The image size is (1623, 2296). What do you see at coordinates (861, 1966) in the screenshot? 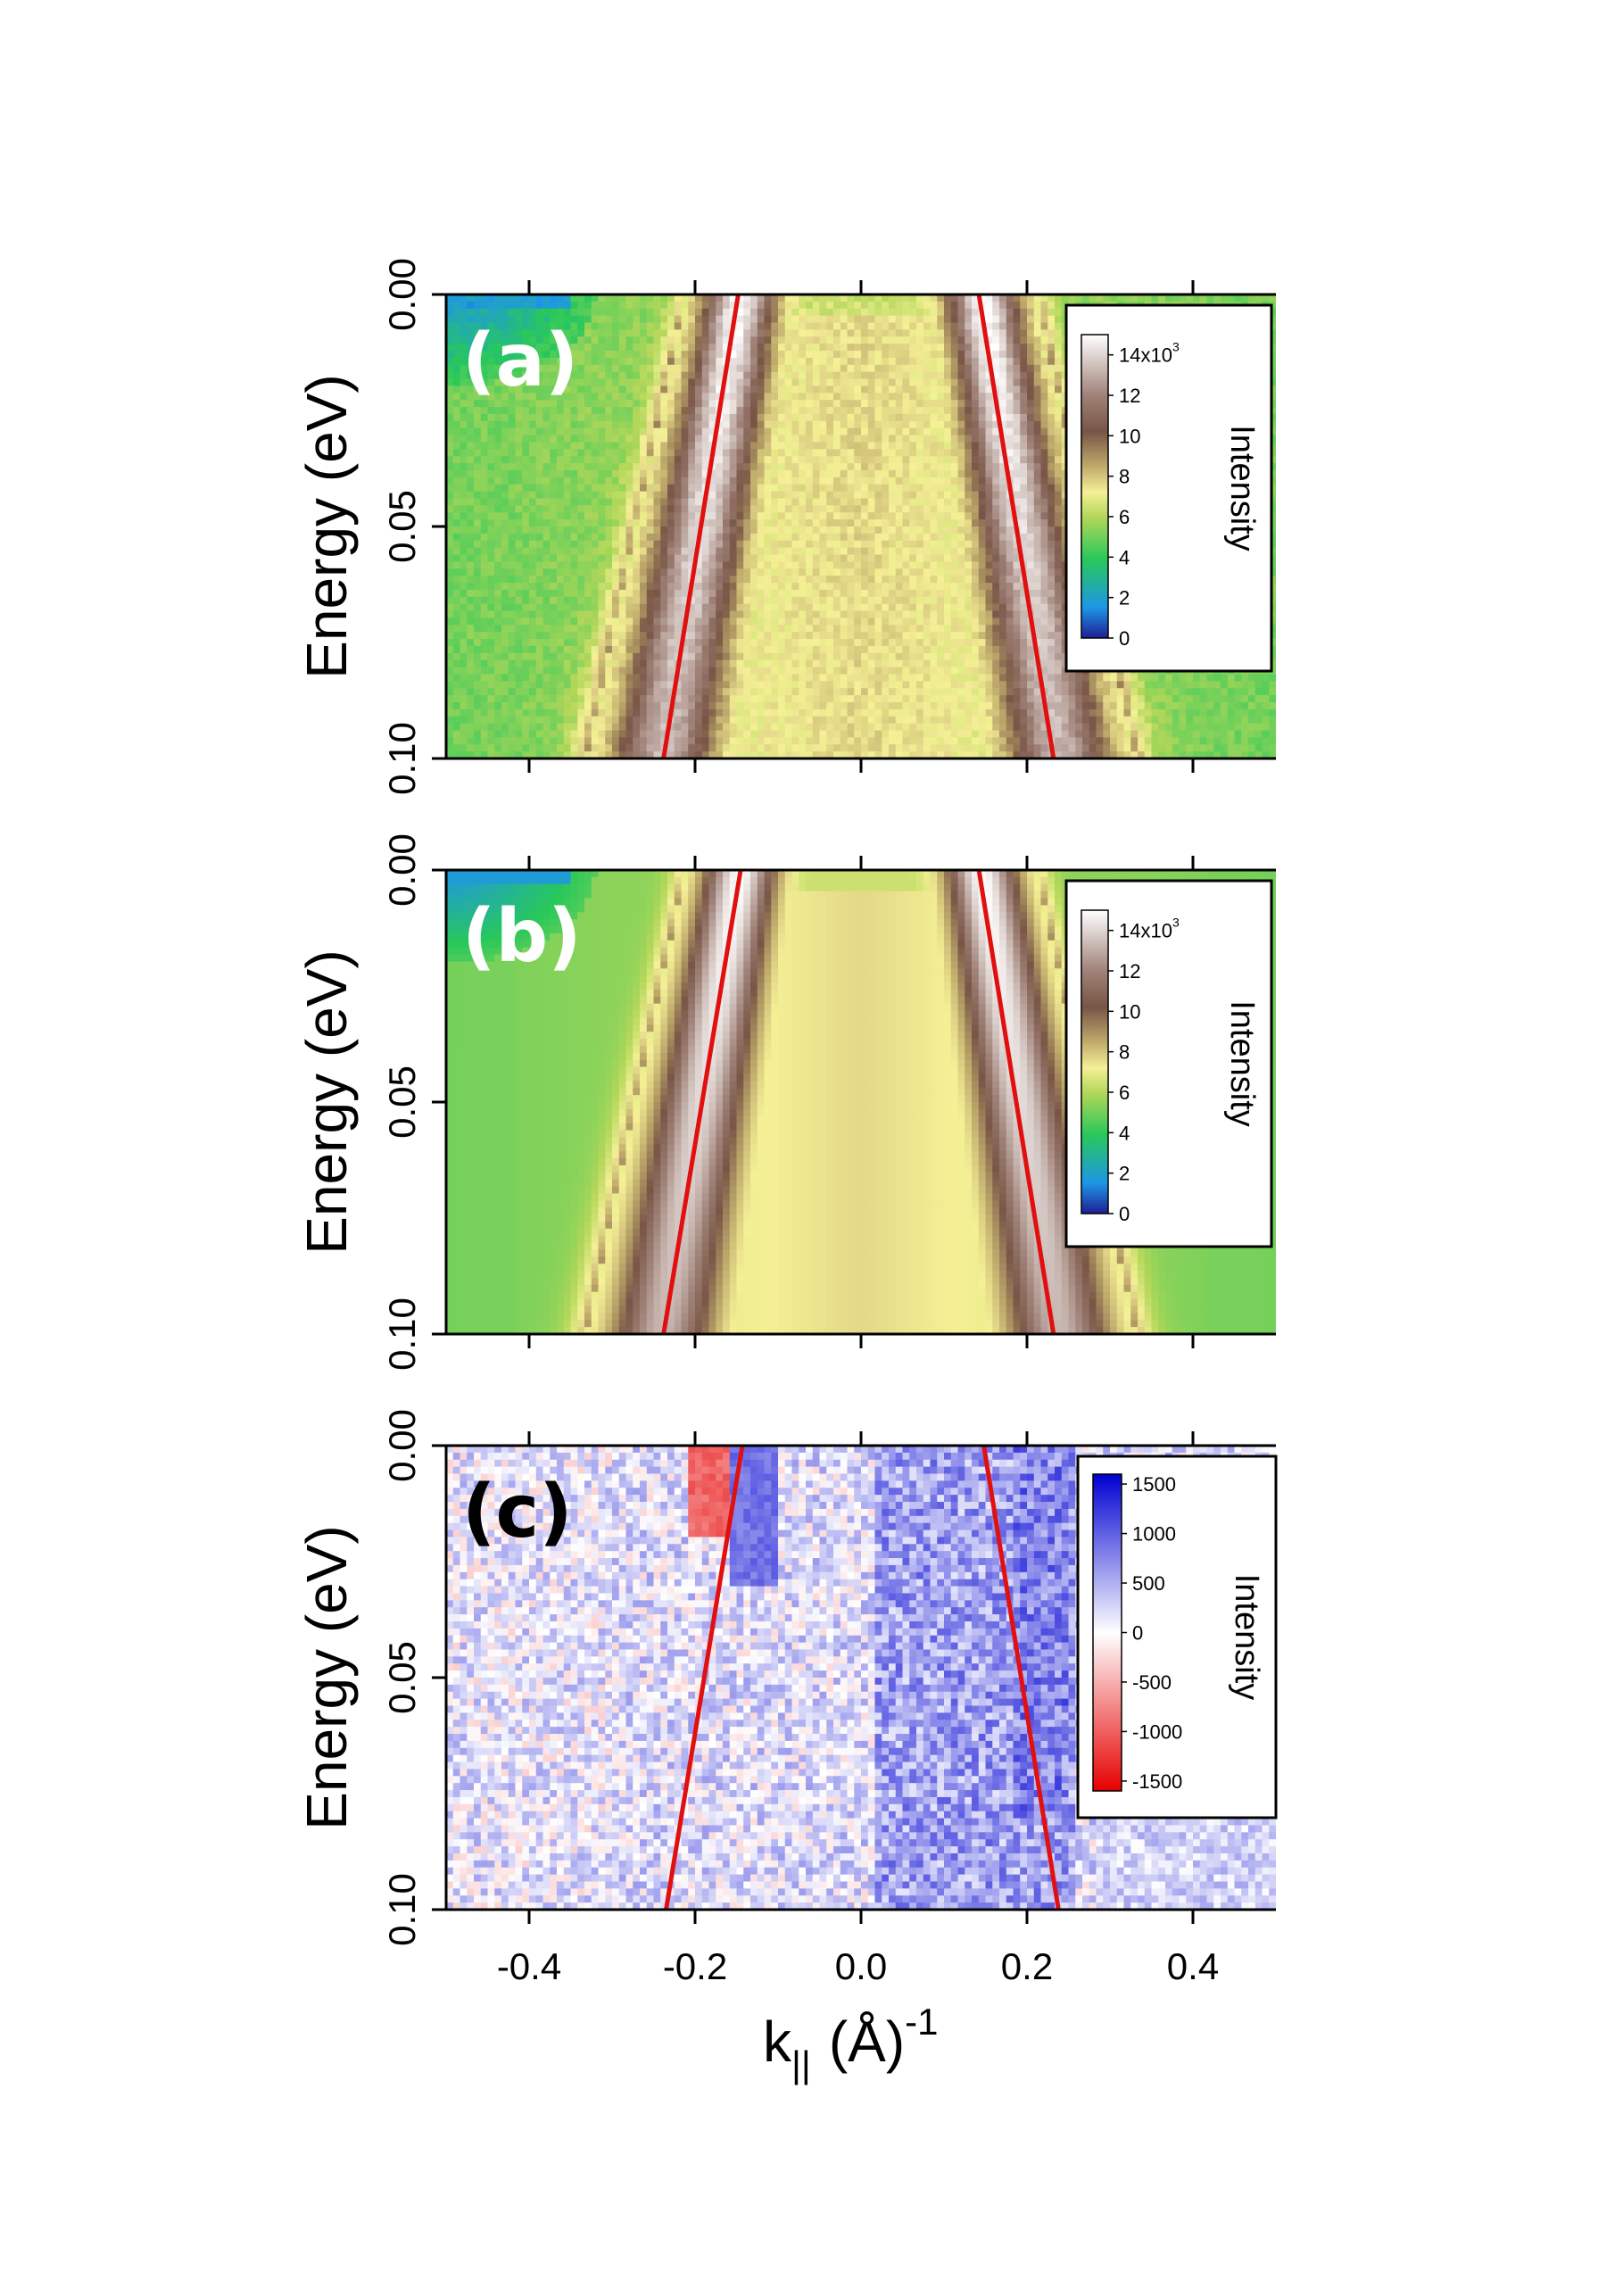
I see `x-tick-label: 0.0` at bounding box center [861, 1966].